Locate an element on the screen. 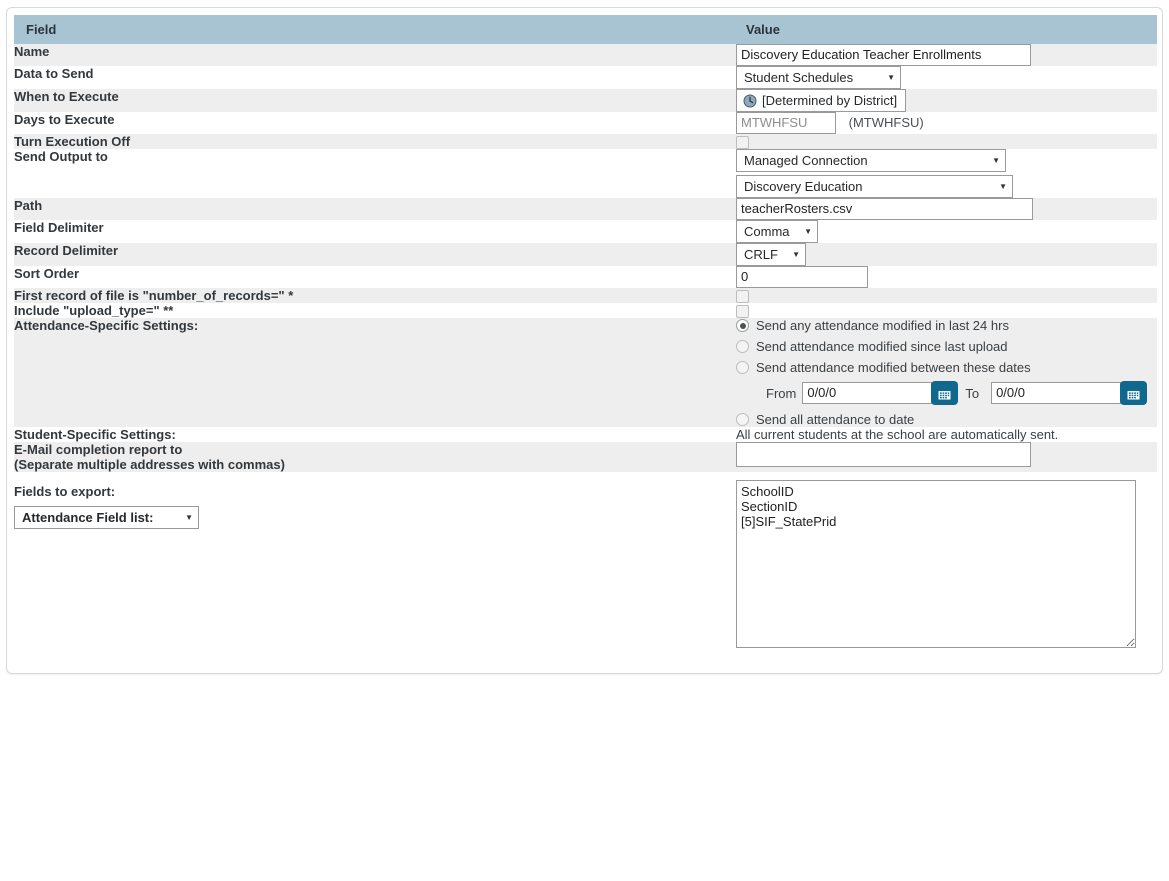 The image size is (1169, 881). value-cell-path is located at coordinates (946, 209).